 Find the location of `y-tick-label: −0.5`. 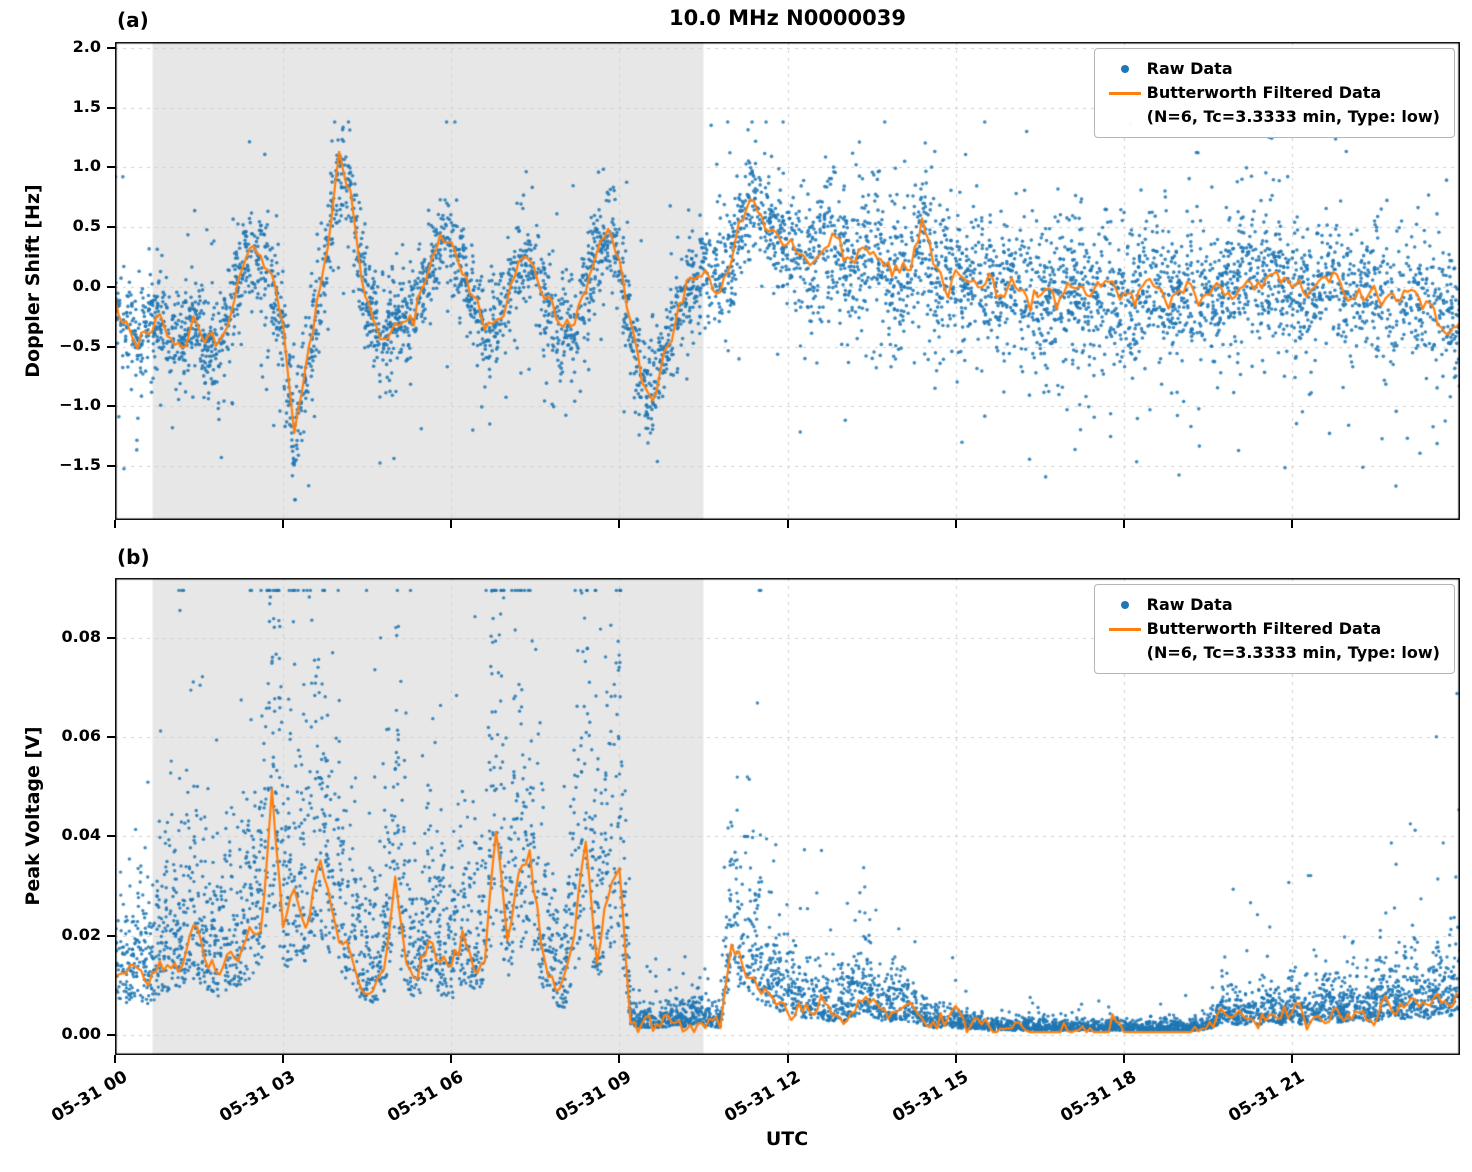

y-tick-label: −0.5 is located at coordinates (80, 345).